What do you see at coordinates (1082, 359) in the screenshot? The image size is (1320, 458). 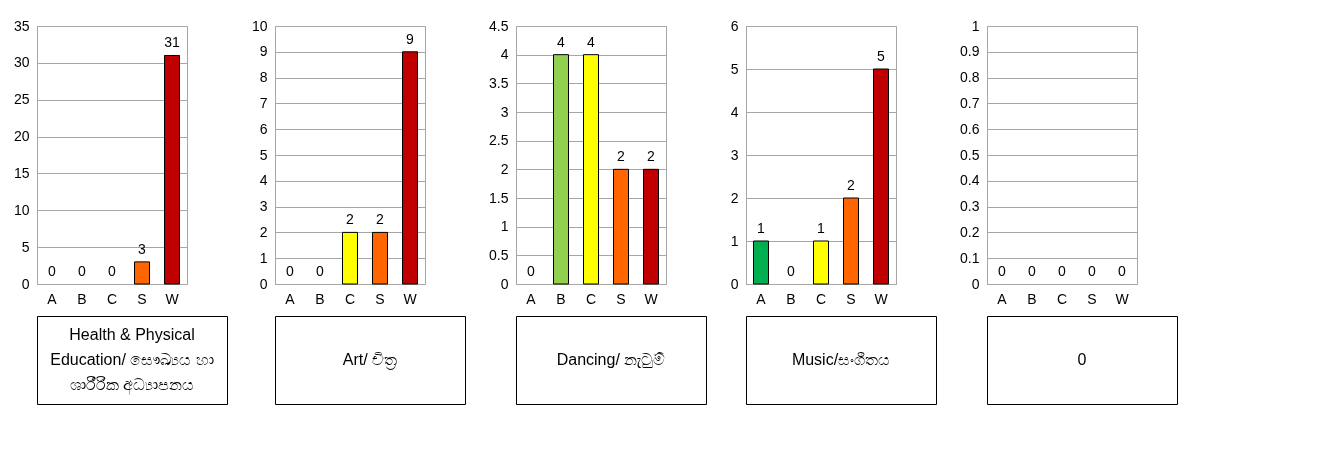 I see `text: 0` at bounding box center [1082, 359].